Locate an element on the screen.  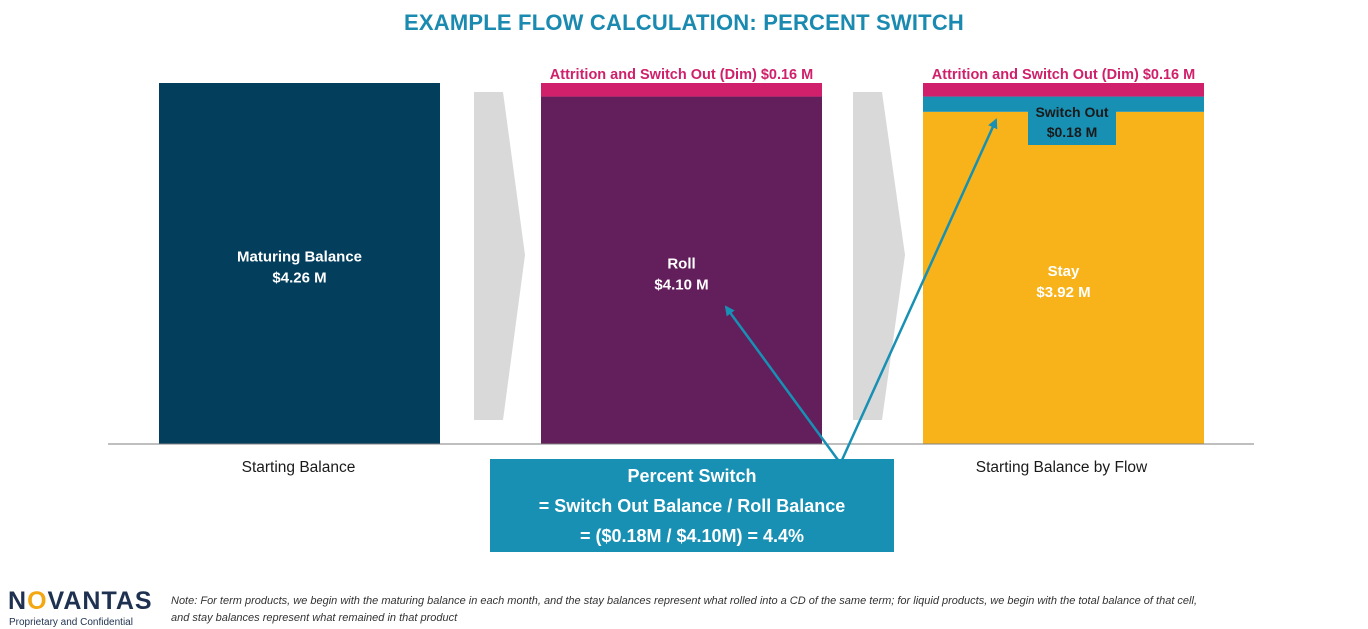
switch-out-label: Switch Out is located at coordinates (1071, 112).